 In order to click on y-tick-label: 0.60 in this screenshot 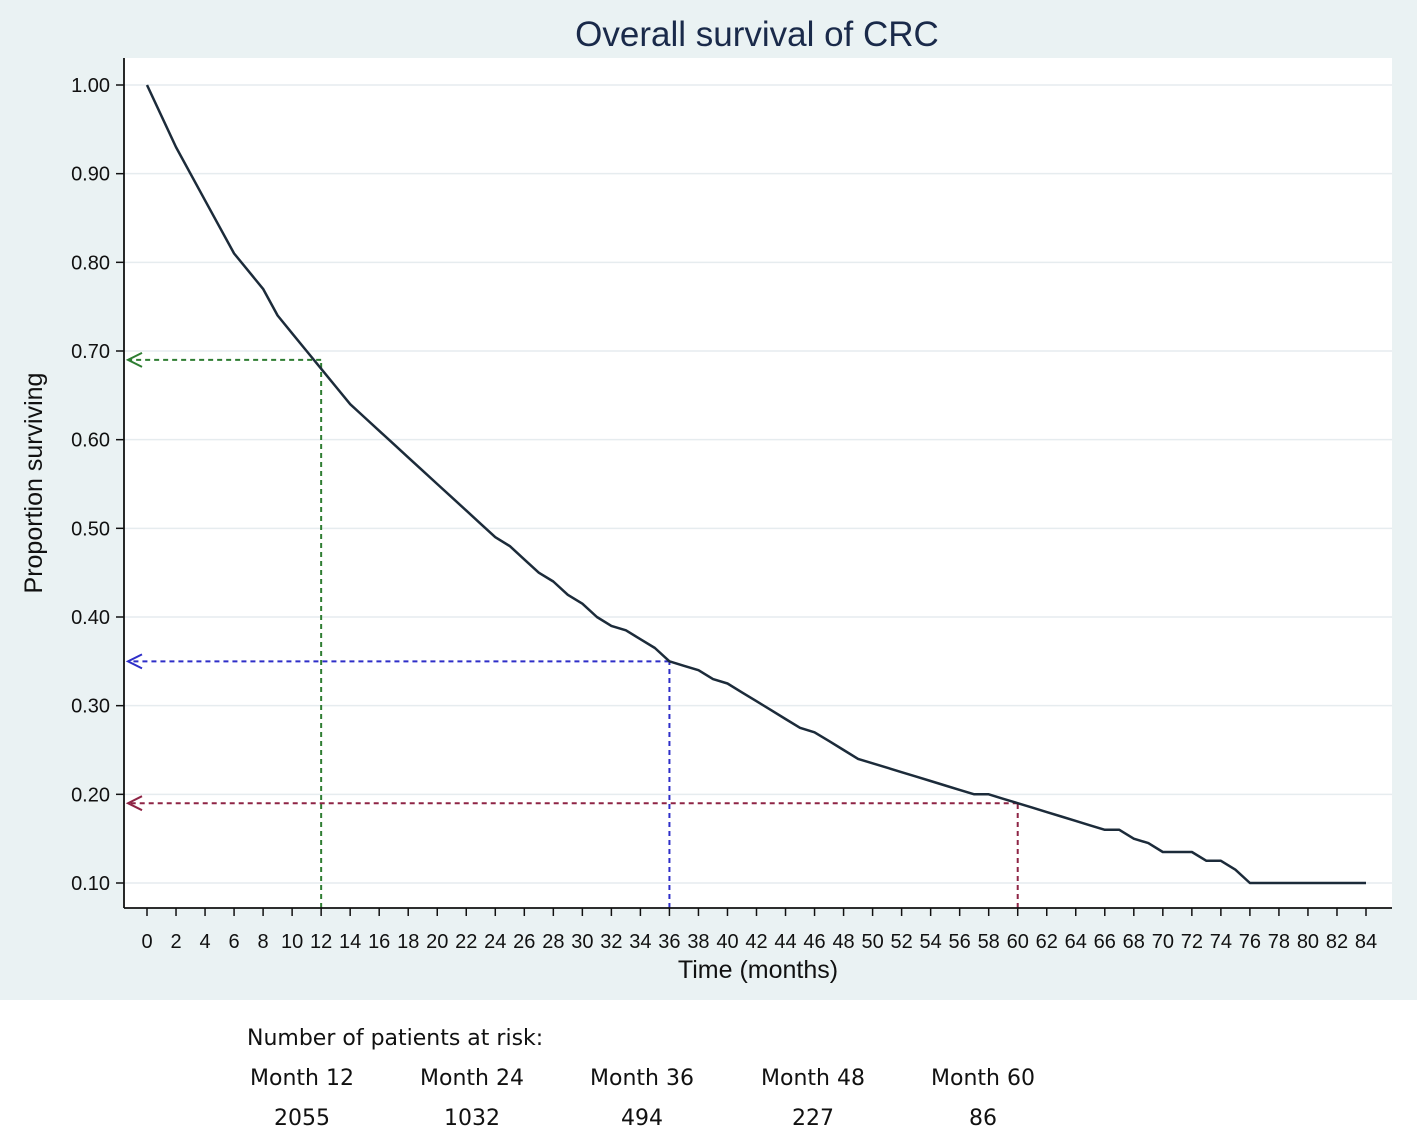, I will do `click(90, 441)`.